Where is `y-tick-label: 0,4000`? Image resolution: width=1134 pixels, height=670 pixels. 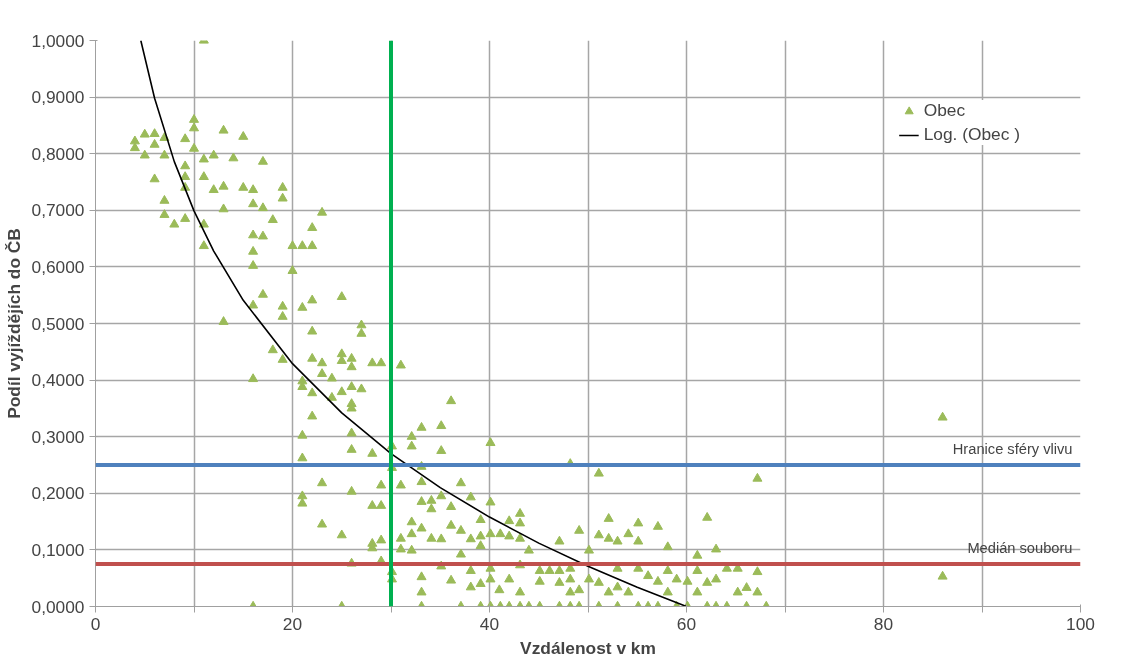
y-tick-label: 0,4000 is located at coordinates (58, 380).